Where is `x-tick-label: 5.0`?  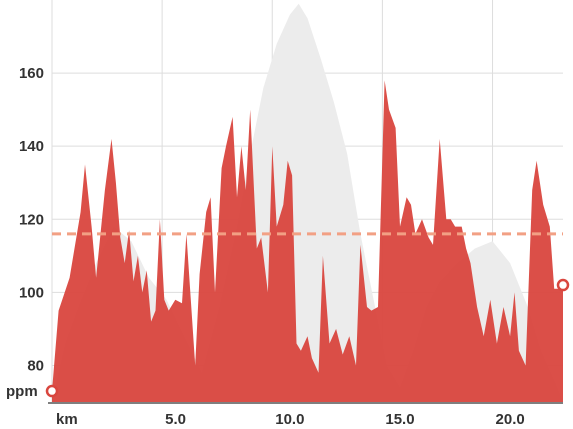 x-tick-label: 5.0 is located at coordinates (175, 419).